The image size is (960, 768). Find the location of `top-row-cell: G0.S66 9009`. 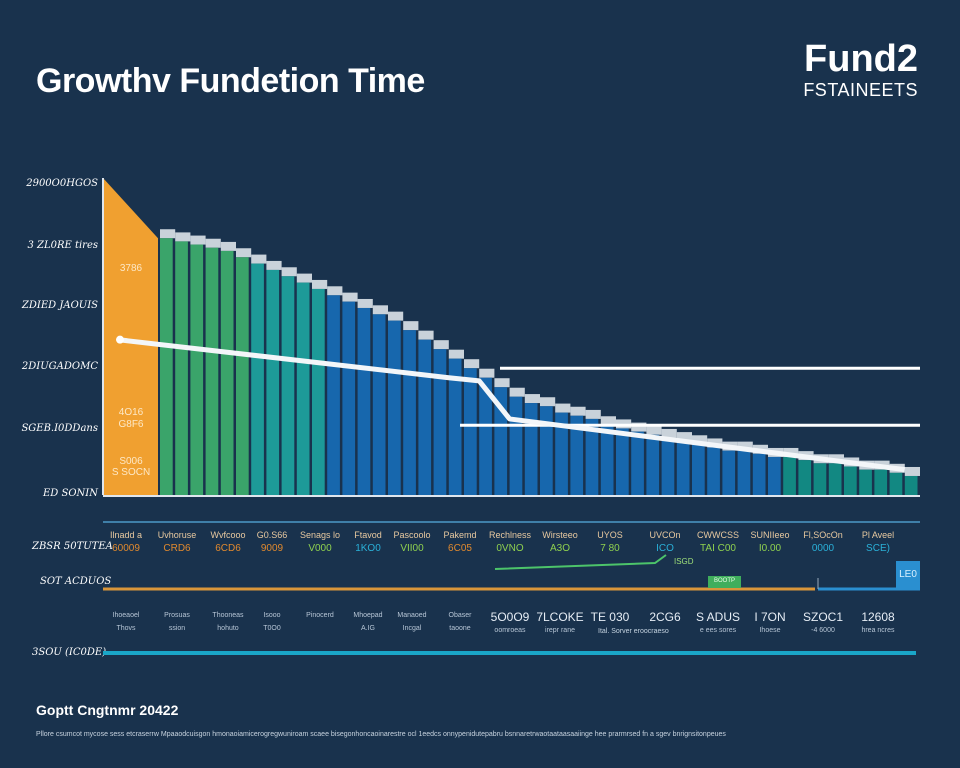

top-row-cell: G0.S66 9009 is located at coordinates (272, 542).